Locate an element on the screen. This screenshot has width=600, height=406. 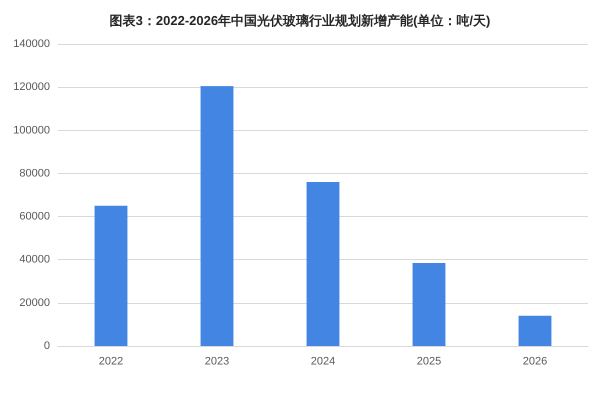
y-tick-label: 20000 is located at coordinates (34, 302).